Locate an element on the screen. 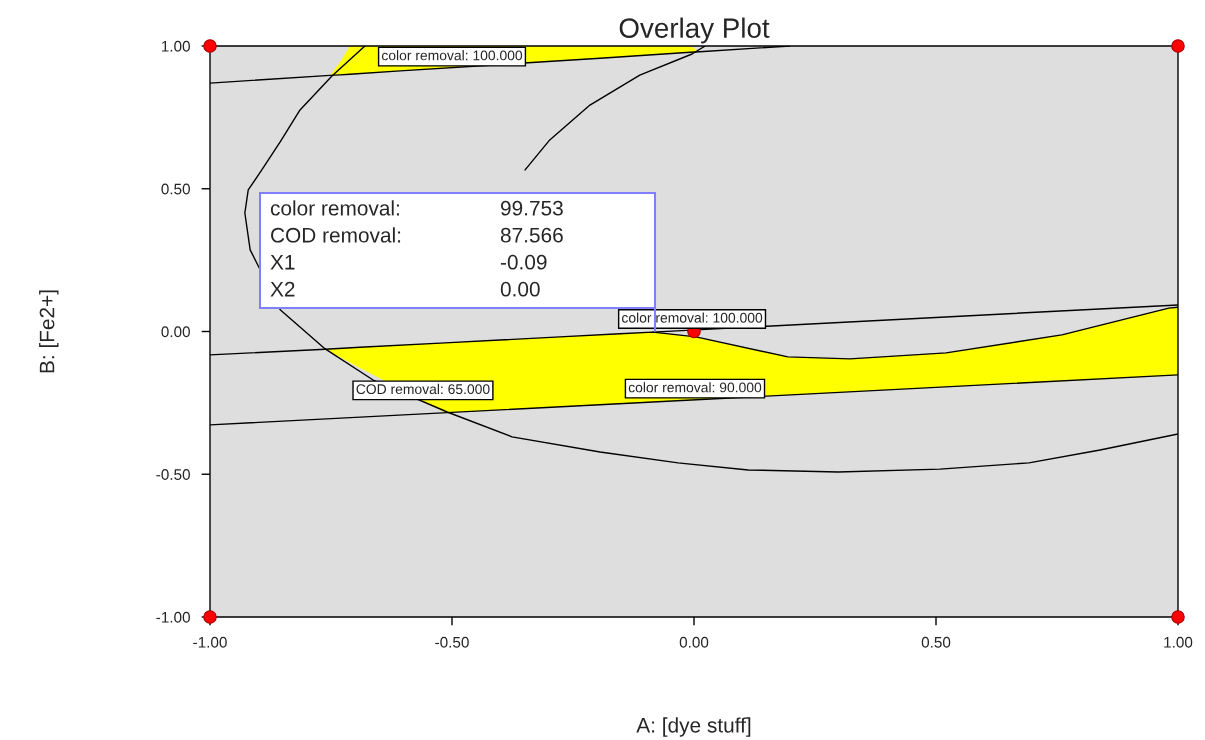 The image size is (1205, 740). y-tick-label: -0.50 is located at coordinates (173, 474).